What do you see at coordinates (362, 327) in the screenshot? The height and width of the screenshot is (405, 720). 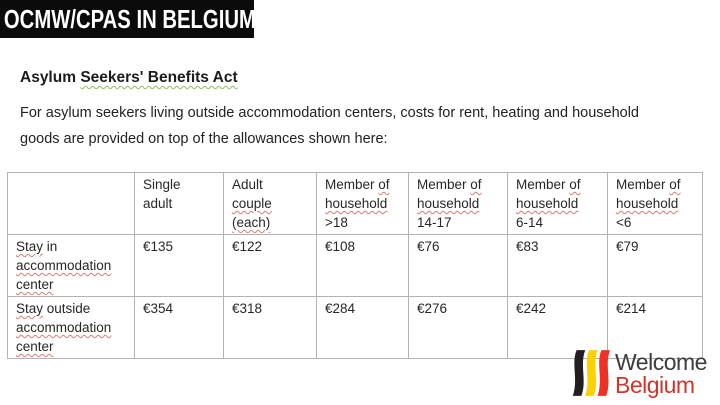 I see `value-cell: €284` at bounding box center [362, 327].